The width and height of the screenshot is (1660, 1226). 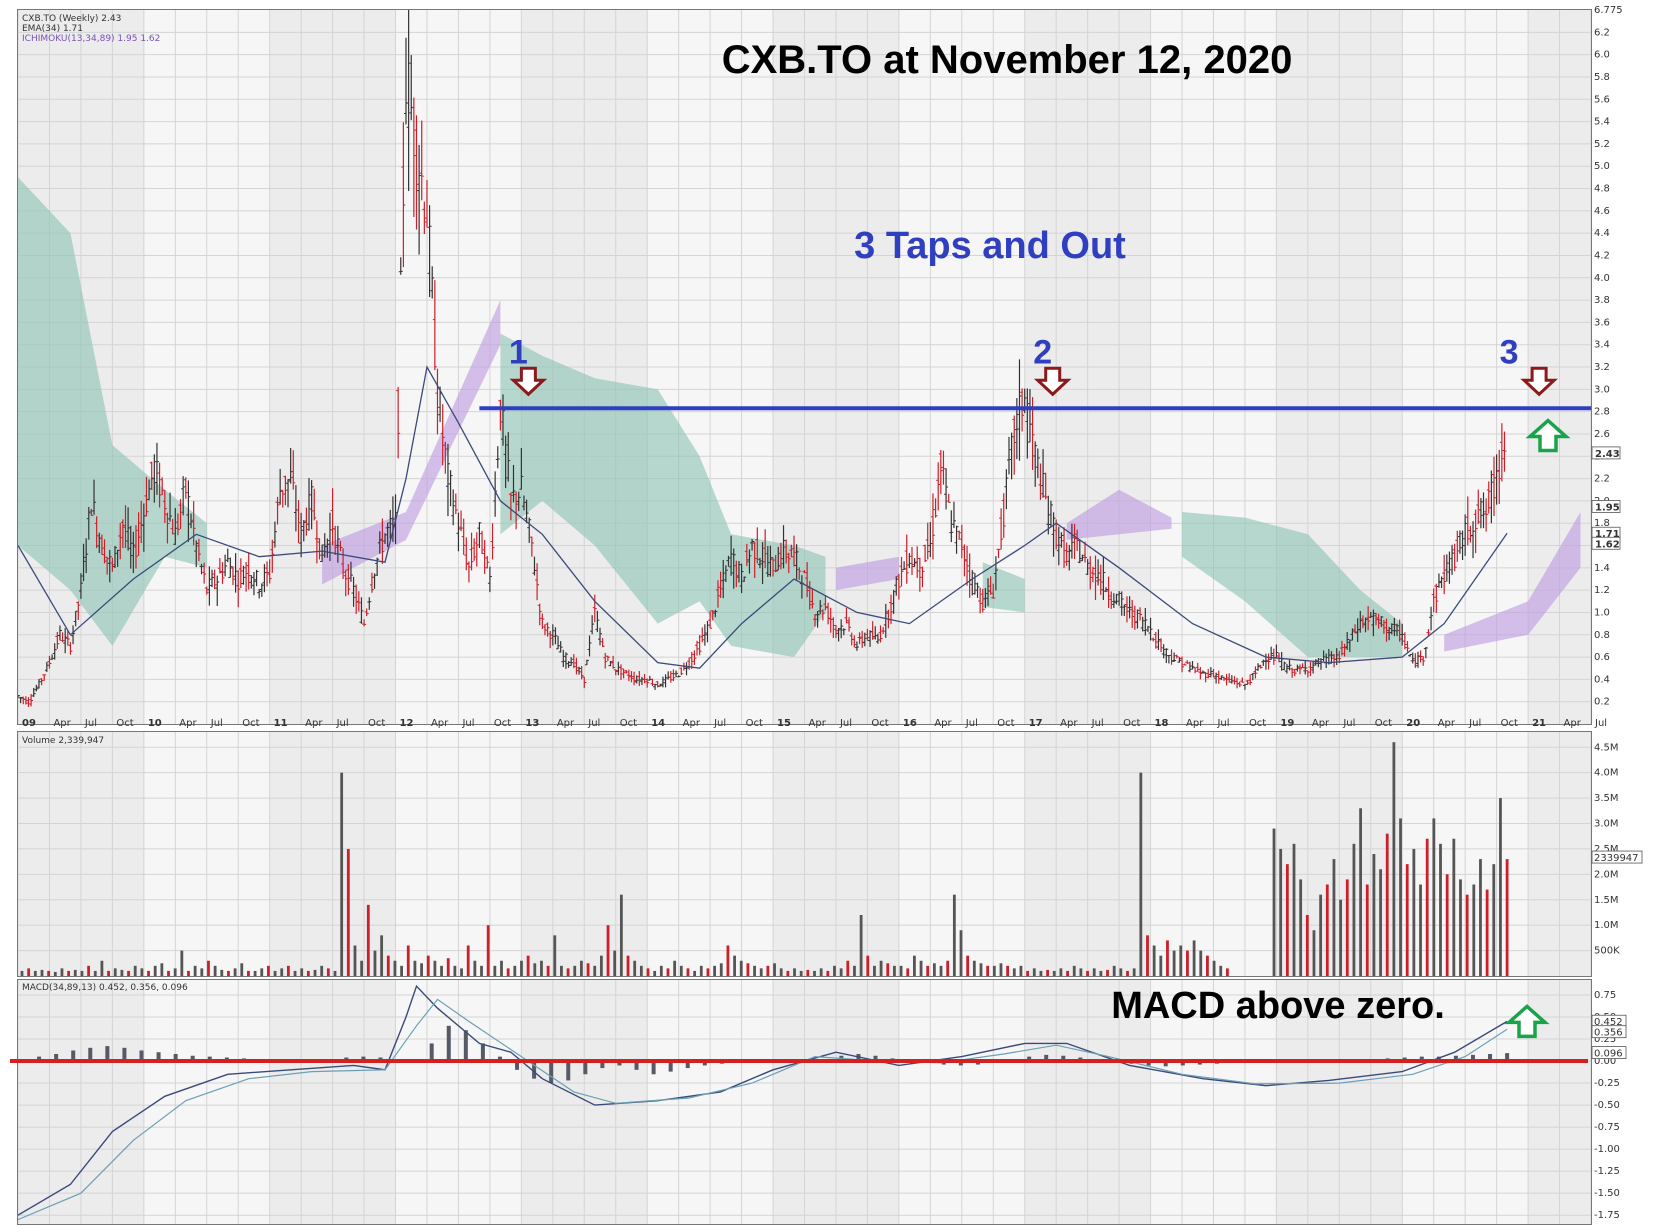 I want to click on x-axis-label: 11, so click(x=281, y=723).